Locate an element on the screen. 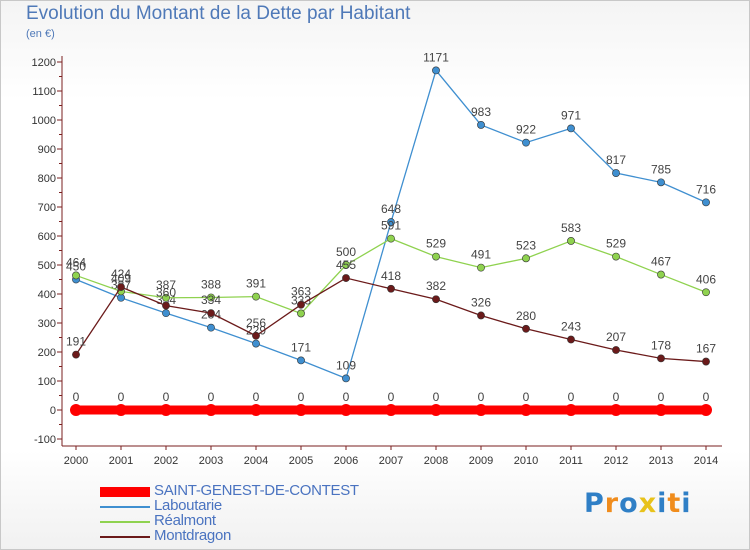 This screenshot has height=550, width=750. x-tick-label: 2002 is located at coordinates (166, 461).